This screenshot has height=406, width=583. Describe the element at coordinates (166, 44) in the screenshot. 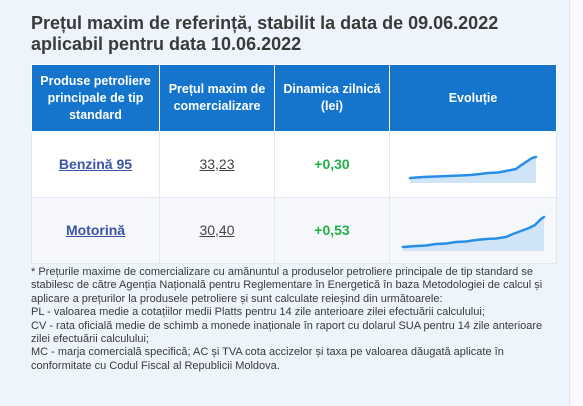

I see `title-line-2: aplicabil pentru data 10.06.2022` at that location.